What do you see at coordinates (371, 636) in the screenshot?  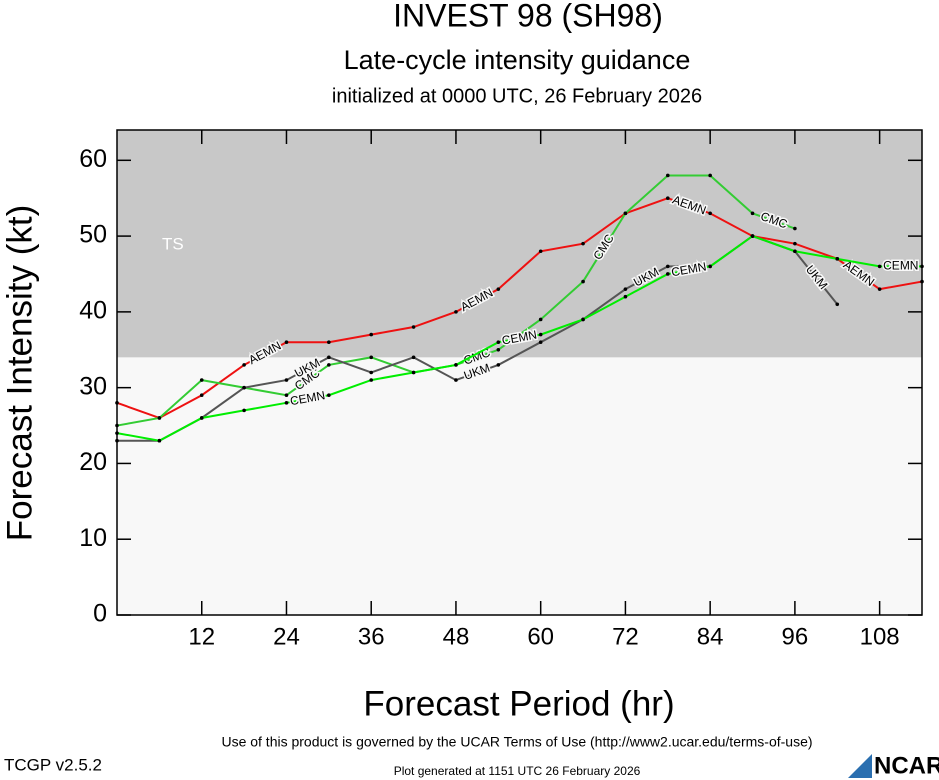 I see `x-tick-label: 36` at bounding box center [371, 636].